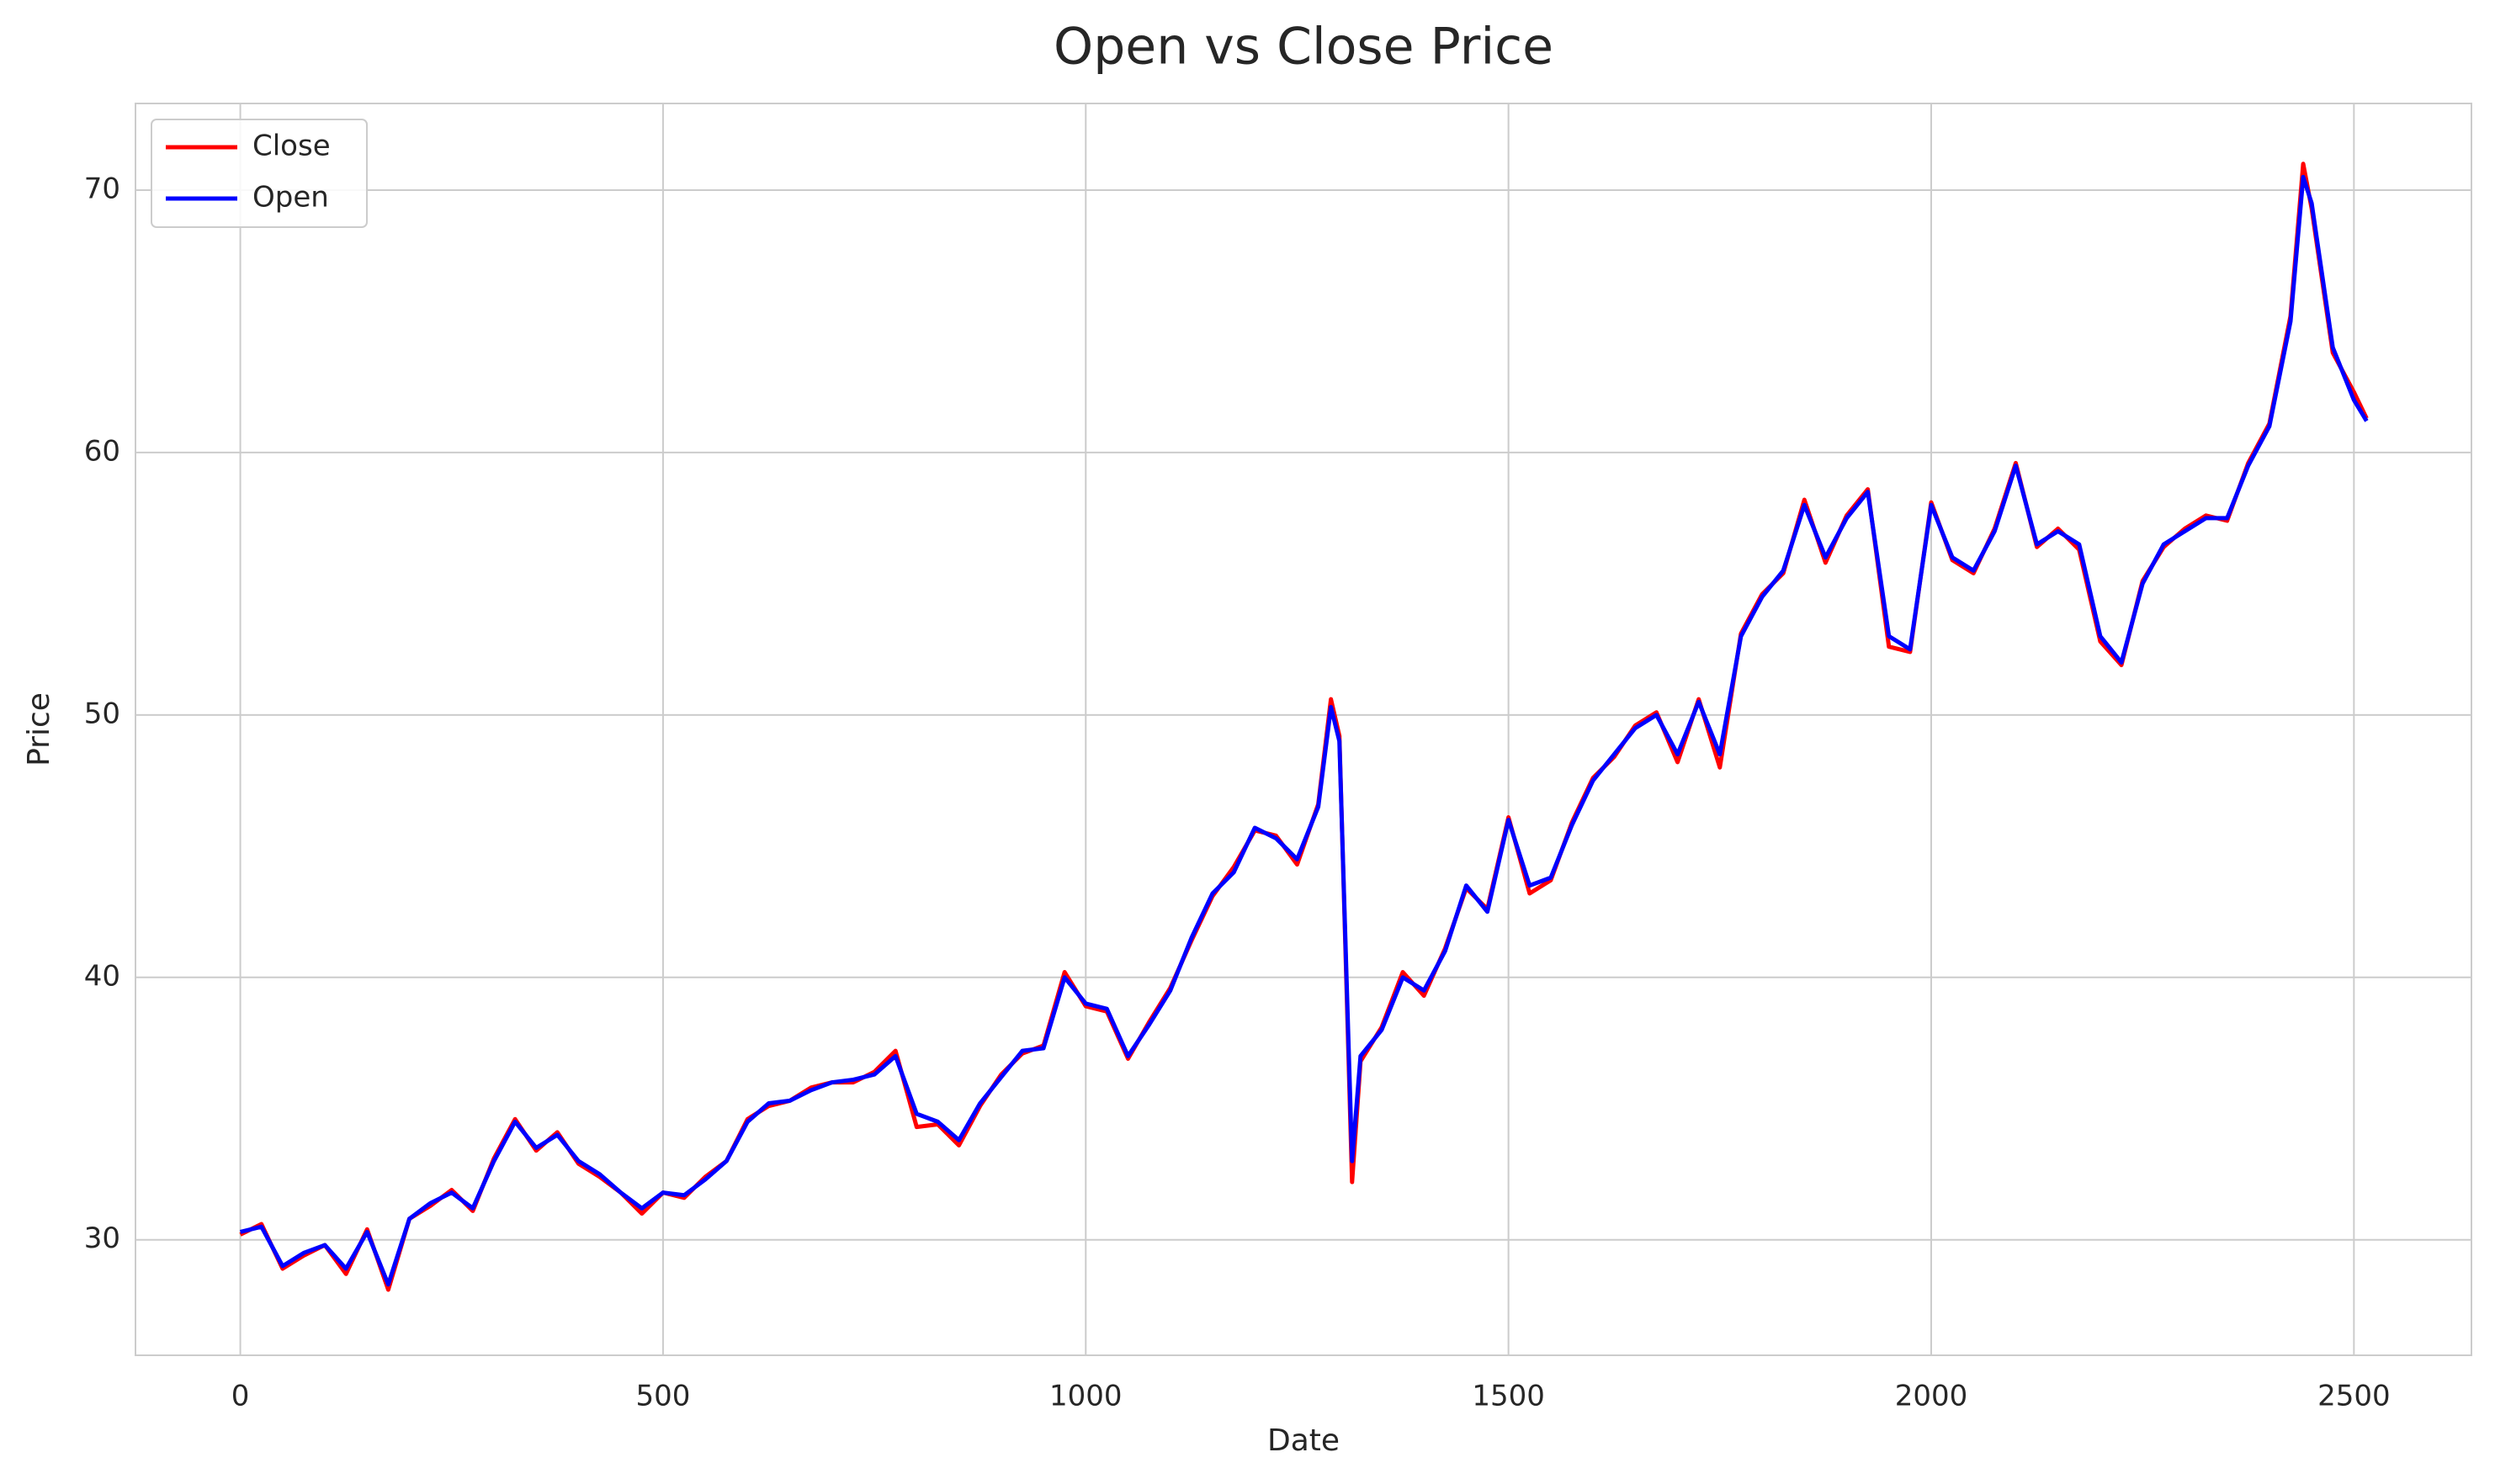 Image resolution: width=2495 pixels, height=1484 pixels. What do you see at coordinates (39, 729) in the screenshot?
I see `y-axis-label: Price` at bounding box center [39, 729].